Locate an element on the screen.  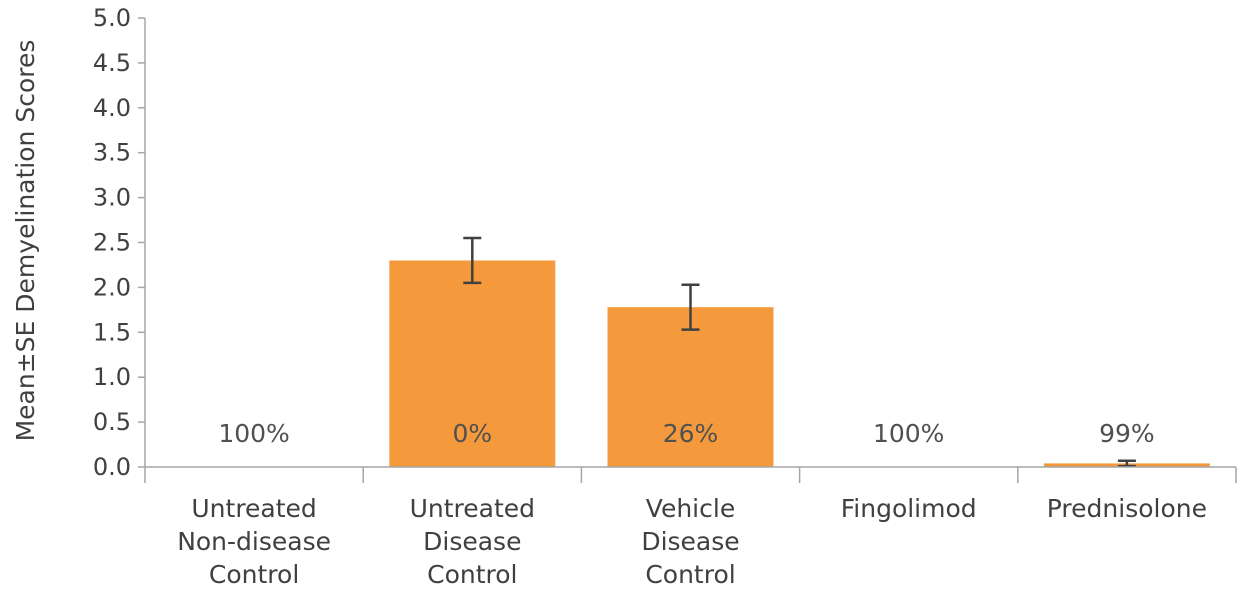
y-axis-title: Mean±SE Demyelination Scores is located at coordinates (25, 241).